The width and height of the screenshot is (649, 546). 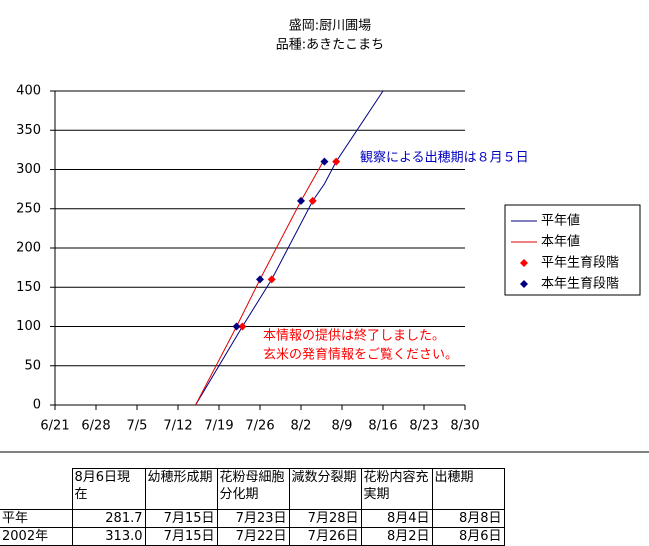 What do you see at coordinates (560, 242) in the screenshot?
I see `legend-label: 本年値` at bounding box center [560, 242].